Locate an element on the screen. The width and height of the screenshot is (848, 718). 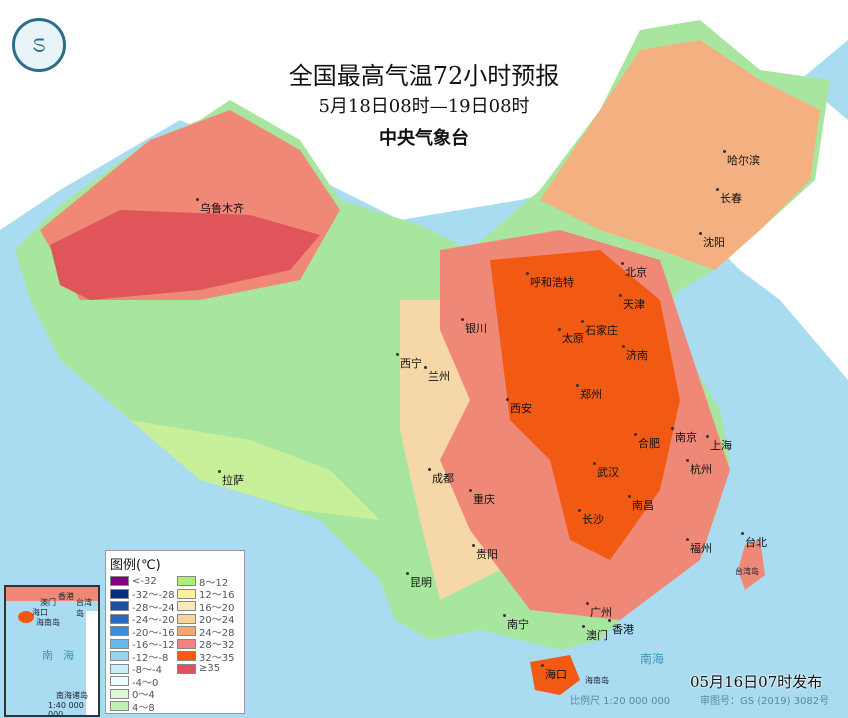
legend-label: 24～28 is located at coordinates (217, 633).